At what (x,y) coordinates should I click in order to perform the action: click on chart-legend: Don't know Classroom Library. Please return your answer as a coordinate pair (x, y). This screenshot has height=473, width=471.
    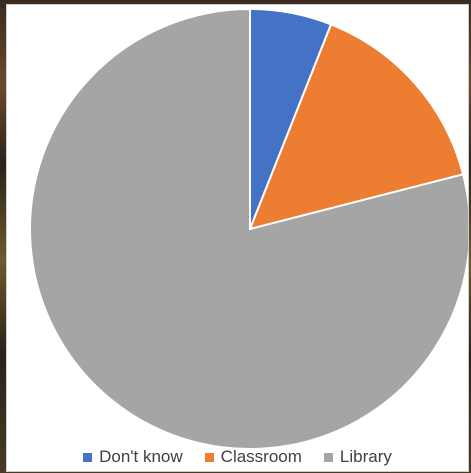
    Looking at the image, I should click on (237, 457).